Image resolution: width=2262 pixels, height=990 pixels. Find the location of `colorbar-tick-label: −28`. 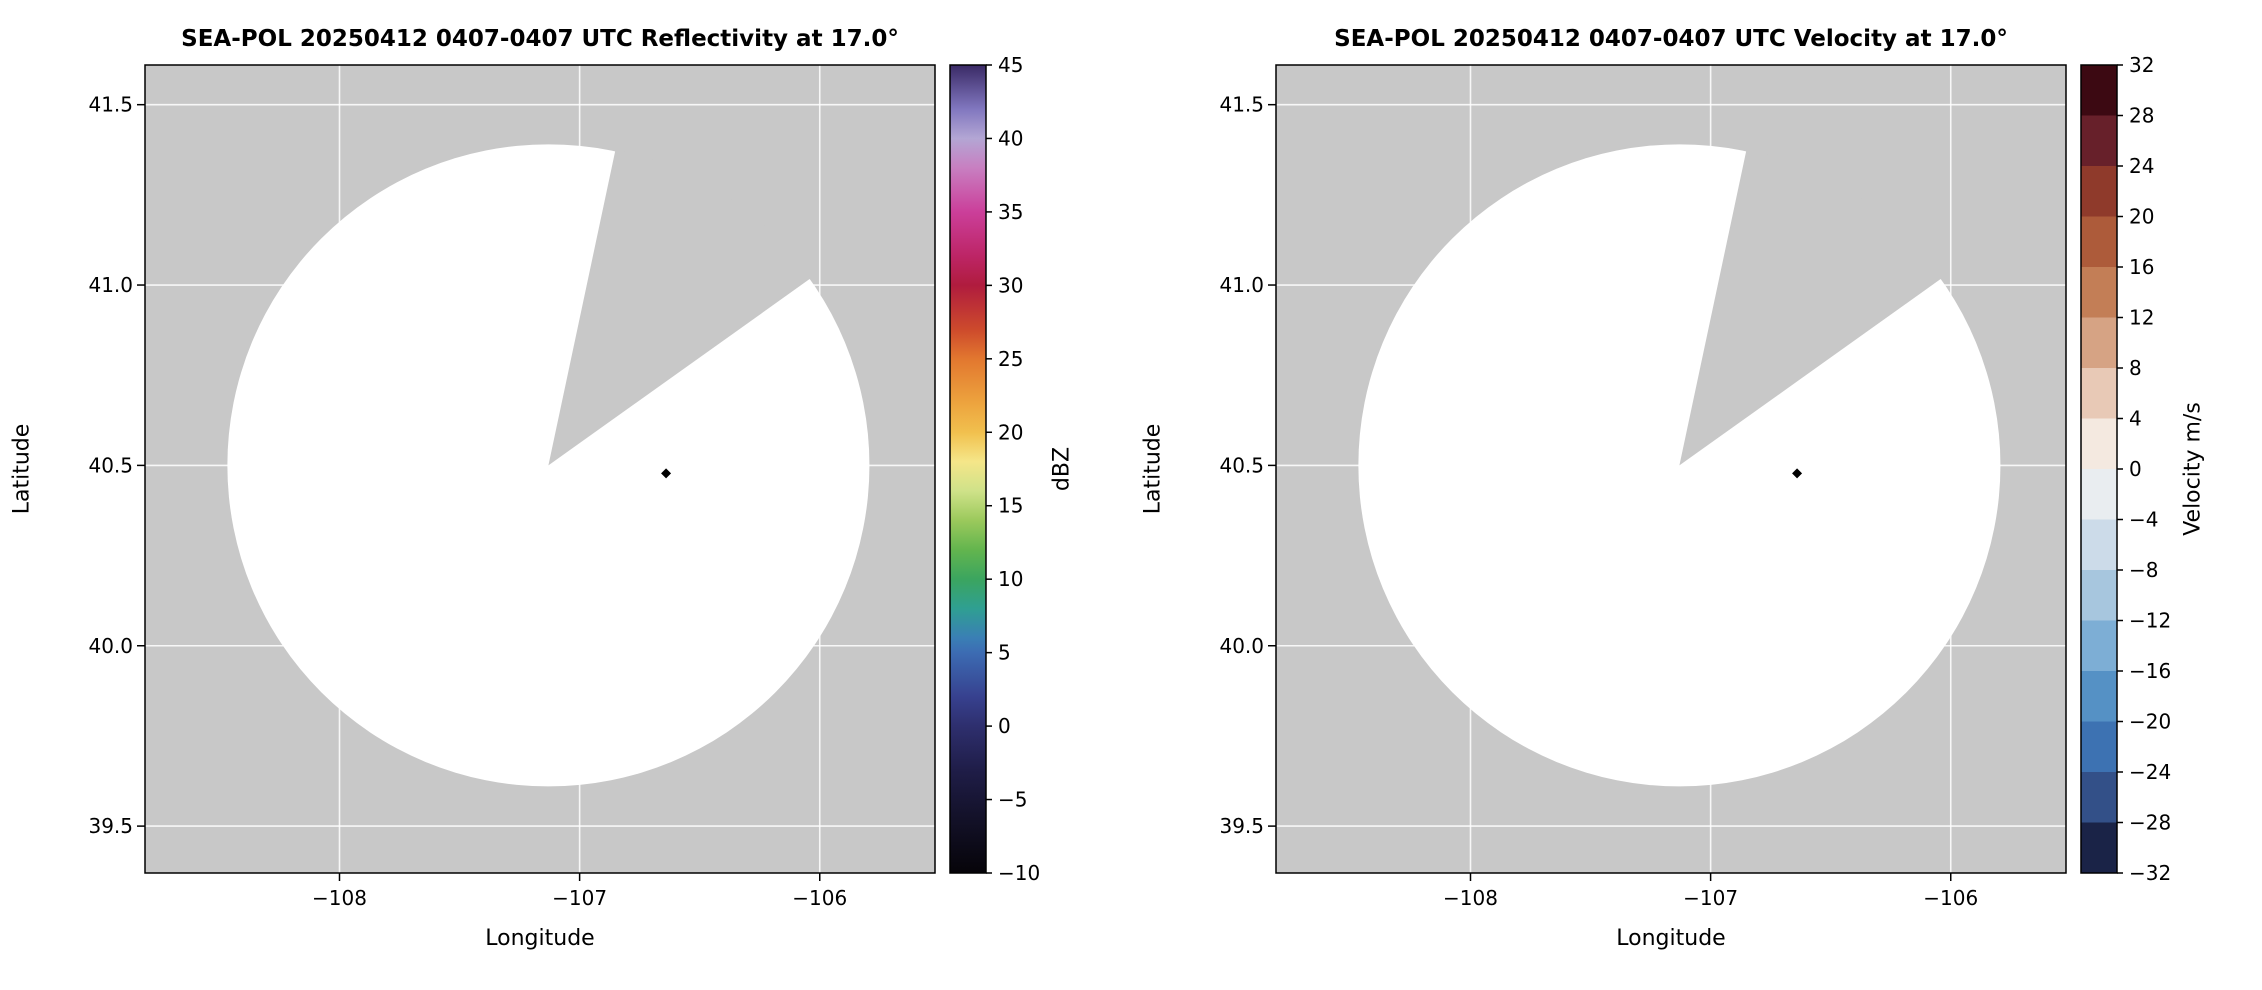

colorbar-tick-label: −28 is located at coordinates (2150, 823).